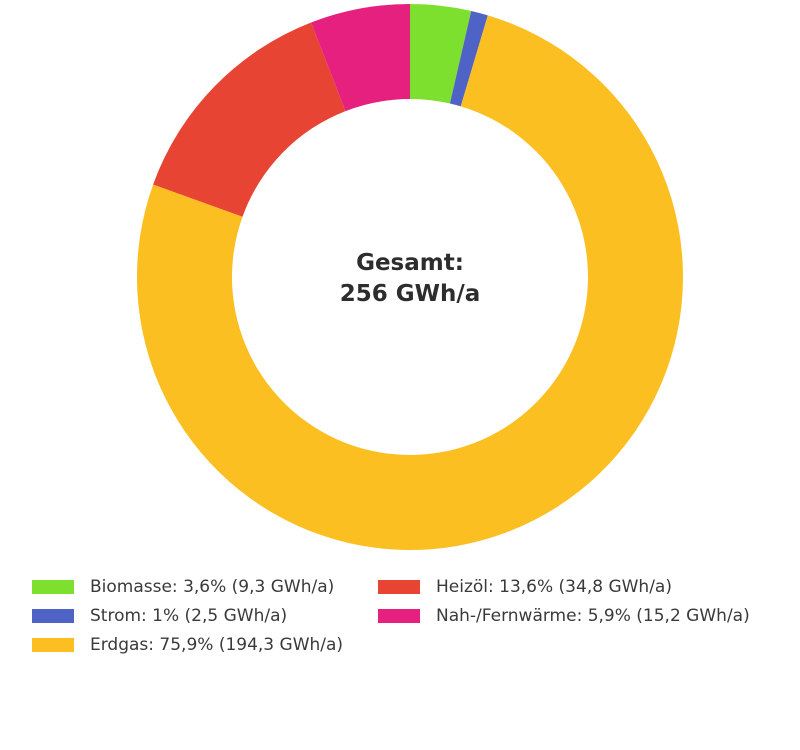 The width and height of the screenshot is (800, 750). Describe the element at coordinates (189, 615) in the screenshot. I see `legend-label: Strom: 1% (2,5 GWh/a)` at that location.